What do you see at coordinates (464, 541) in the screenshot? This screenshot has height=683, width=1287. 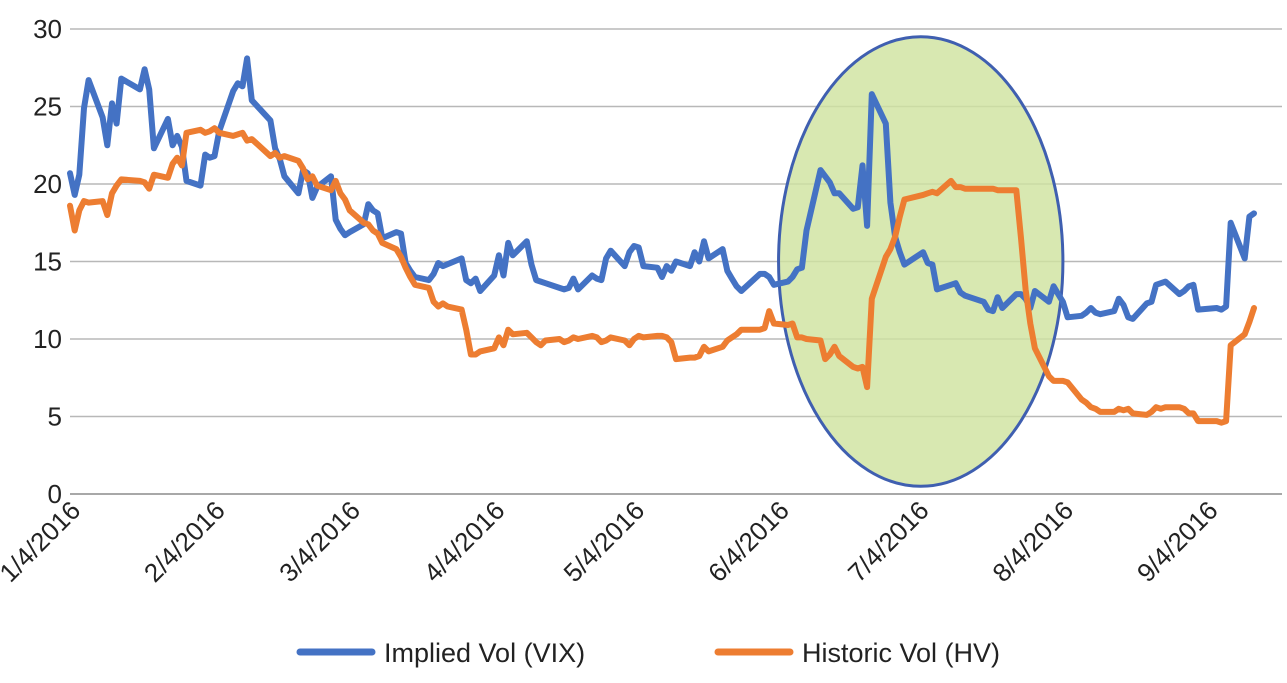 I see `x-tick-label: 4/4/2016` at bounding box center [464, 541].